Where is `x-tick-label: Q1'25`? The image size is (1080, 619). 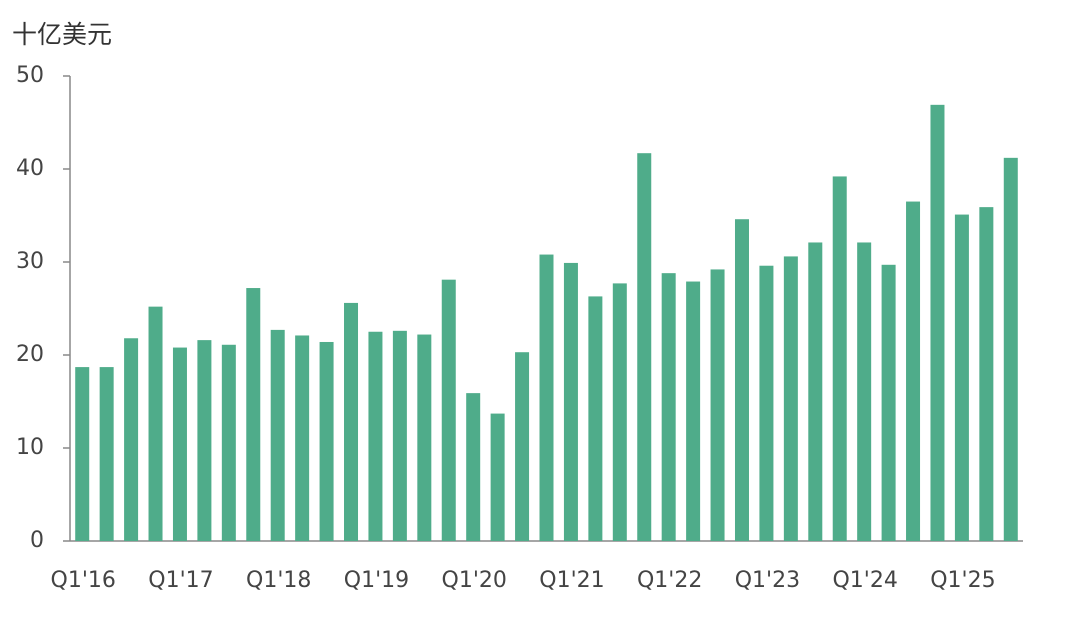
x-tick-label: Q1'25 is located at coordinates (962, 580).